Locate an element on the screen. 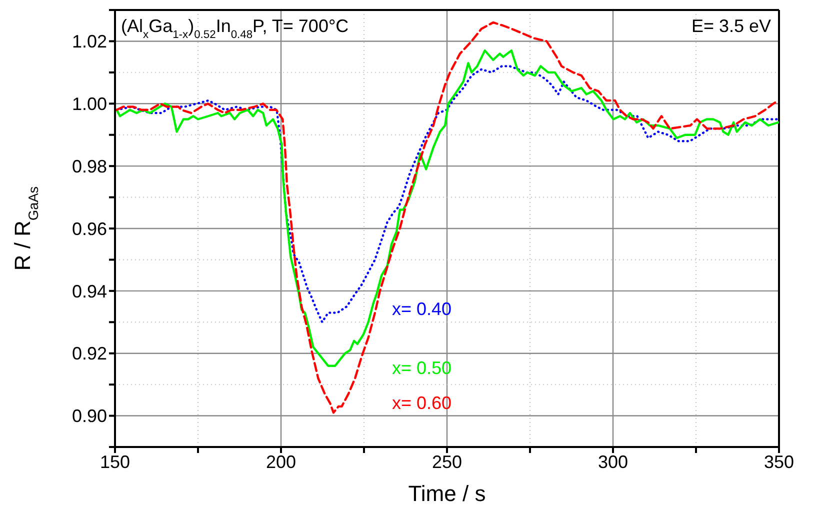 The image size is (813, 509). text: 0.90 is located at coordinates (89, 416).